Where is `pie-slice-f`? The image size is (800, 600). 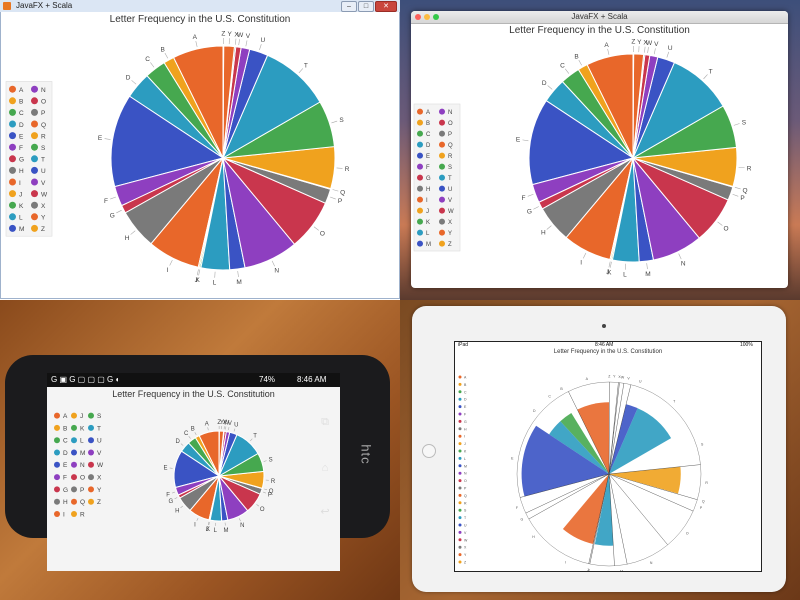 pie-slice-f is located at coordinates (565, 485).